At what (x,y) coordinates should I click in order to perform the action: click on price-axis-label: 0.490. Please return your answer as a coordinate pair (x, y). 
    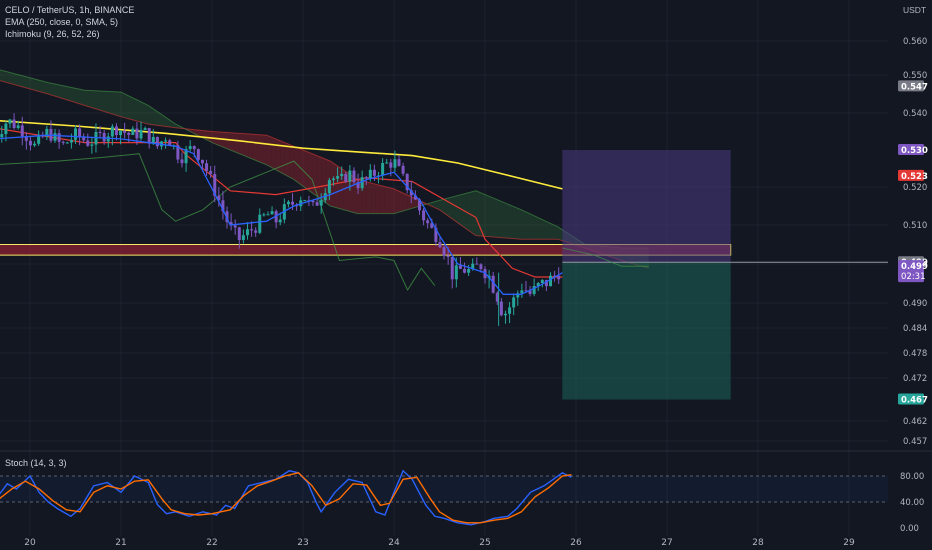
    Looking at the image, I should click on (915, 304).